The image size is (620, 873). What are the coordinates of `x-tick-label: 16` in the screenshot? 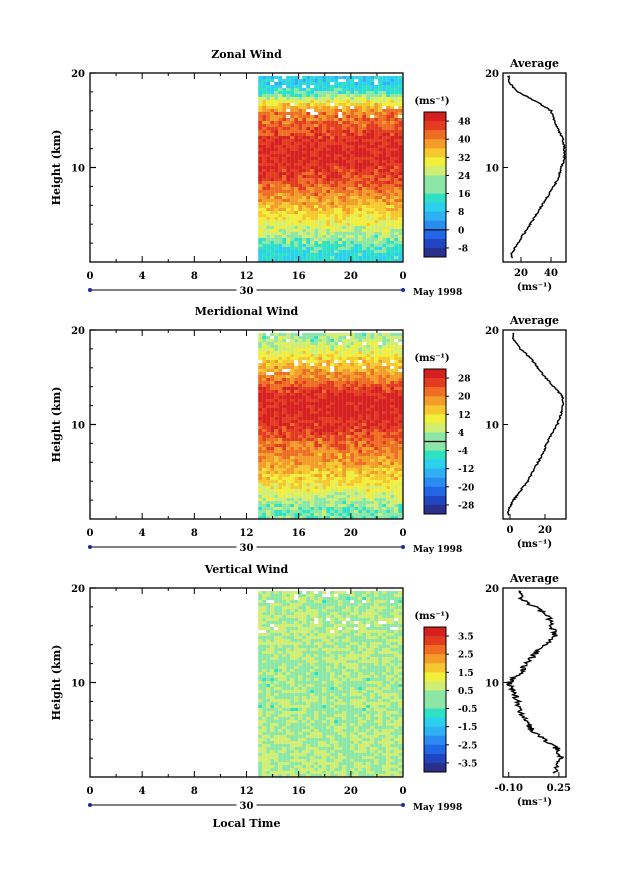 It's located at (299, 276).